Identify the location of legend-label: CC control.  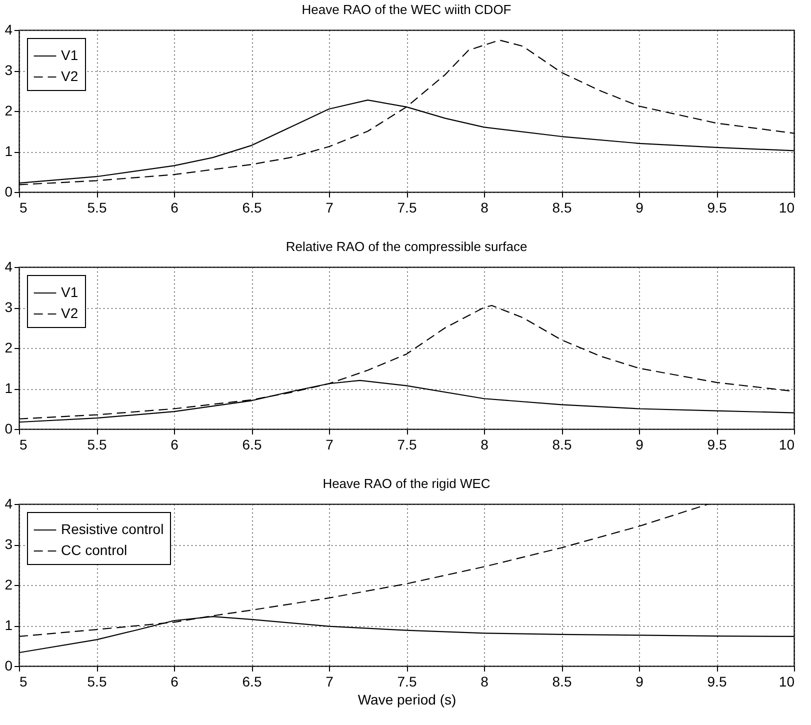
(94, 550).